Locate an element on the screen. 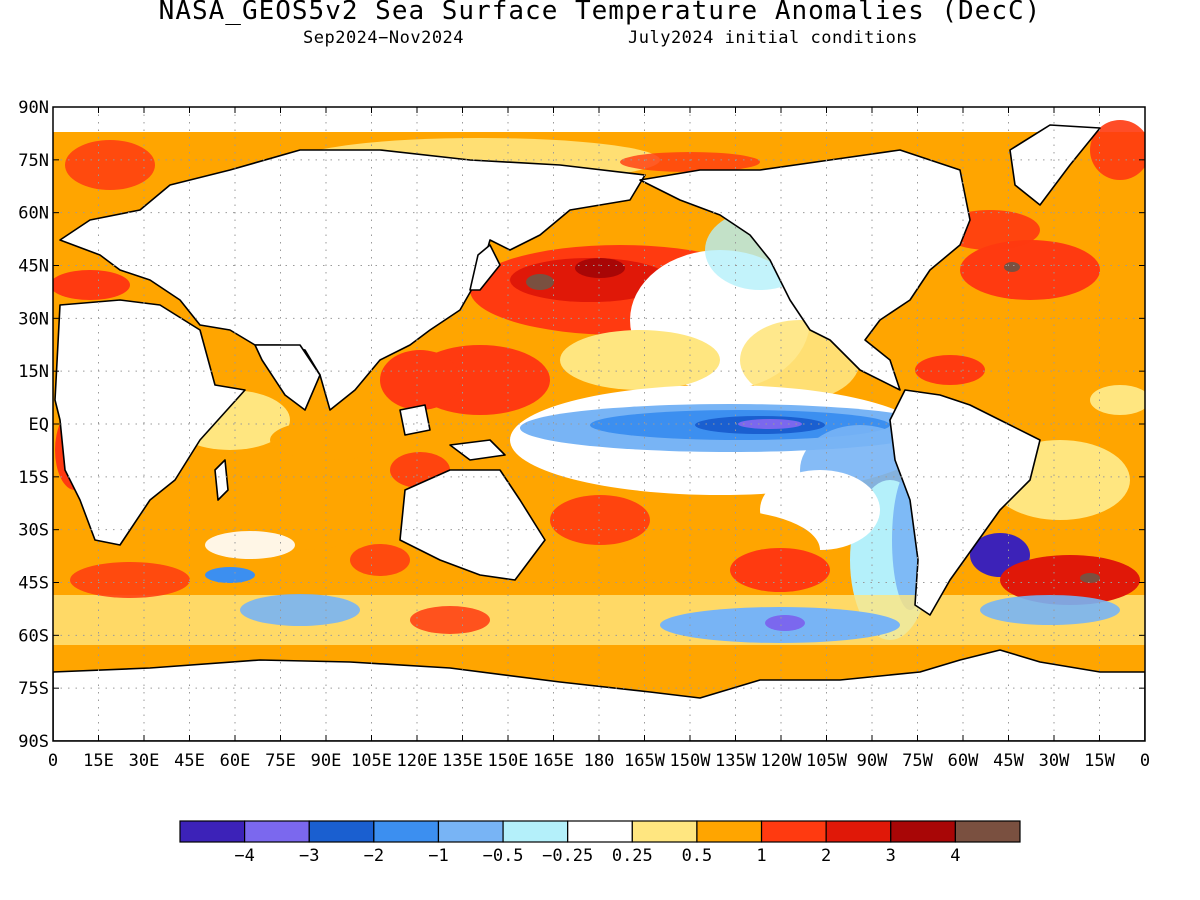 Image resolution: width=1200 pixels, height=900 pixels. lon-tick-label: 15W is located at coordinates (1099, 761).